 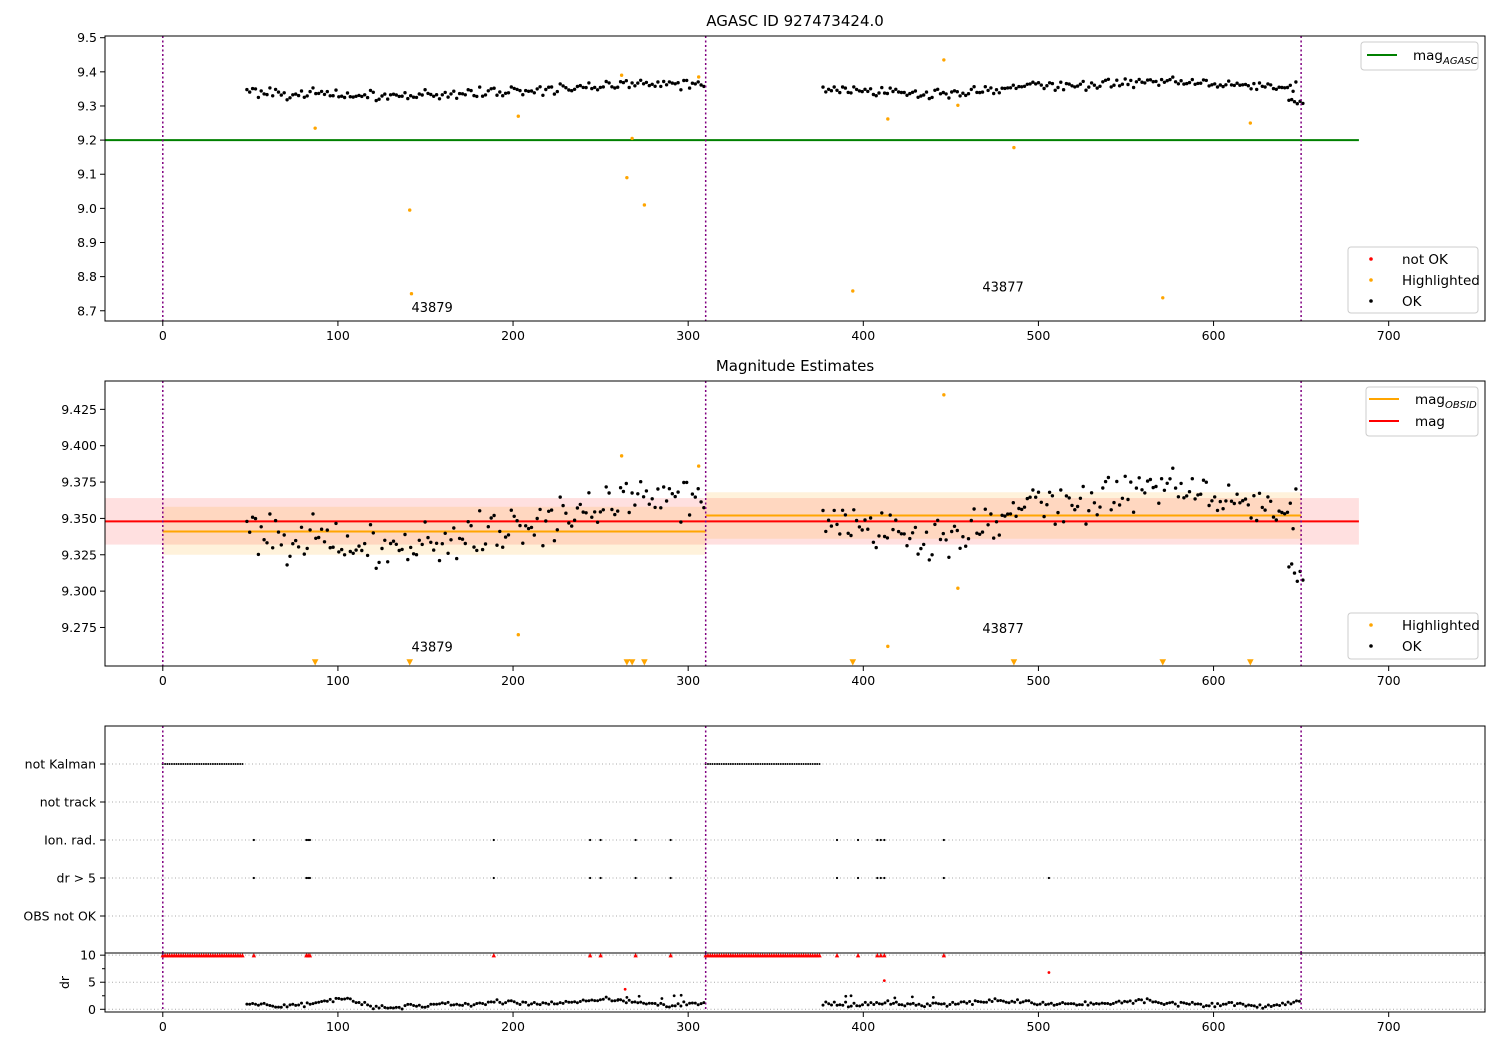 What do you see at coordinates (1413, 280) in the screenshot?
I see `top-legend-lower` at bounding box center [1413, 280].